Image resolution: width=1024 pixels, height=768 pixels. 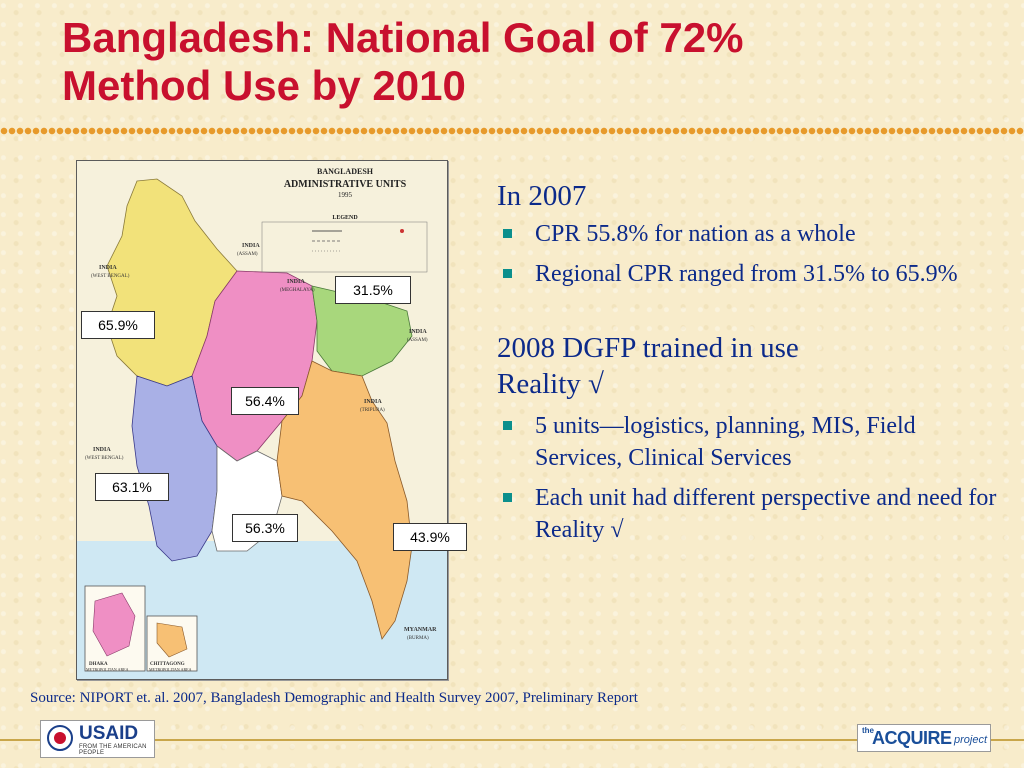 What do you see at coordinates (132, 487) in the screenshot?
I see `callout-khulna: 63.1%` at bounding box center [132, 487].